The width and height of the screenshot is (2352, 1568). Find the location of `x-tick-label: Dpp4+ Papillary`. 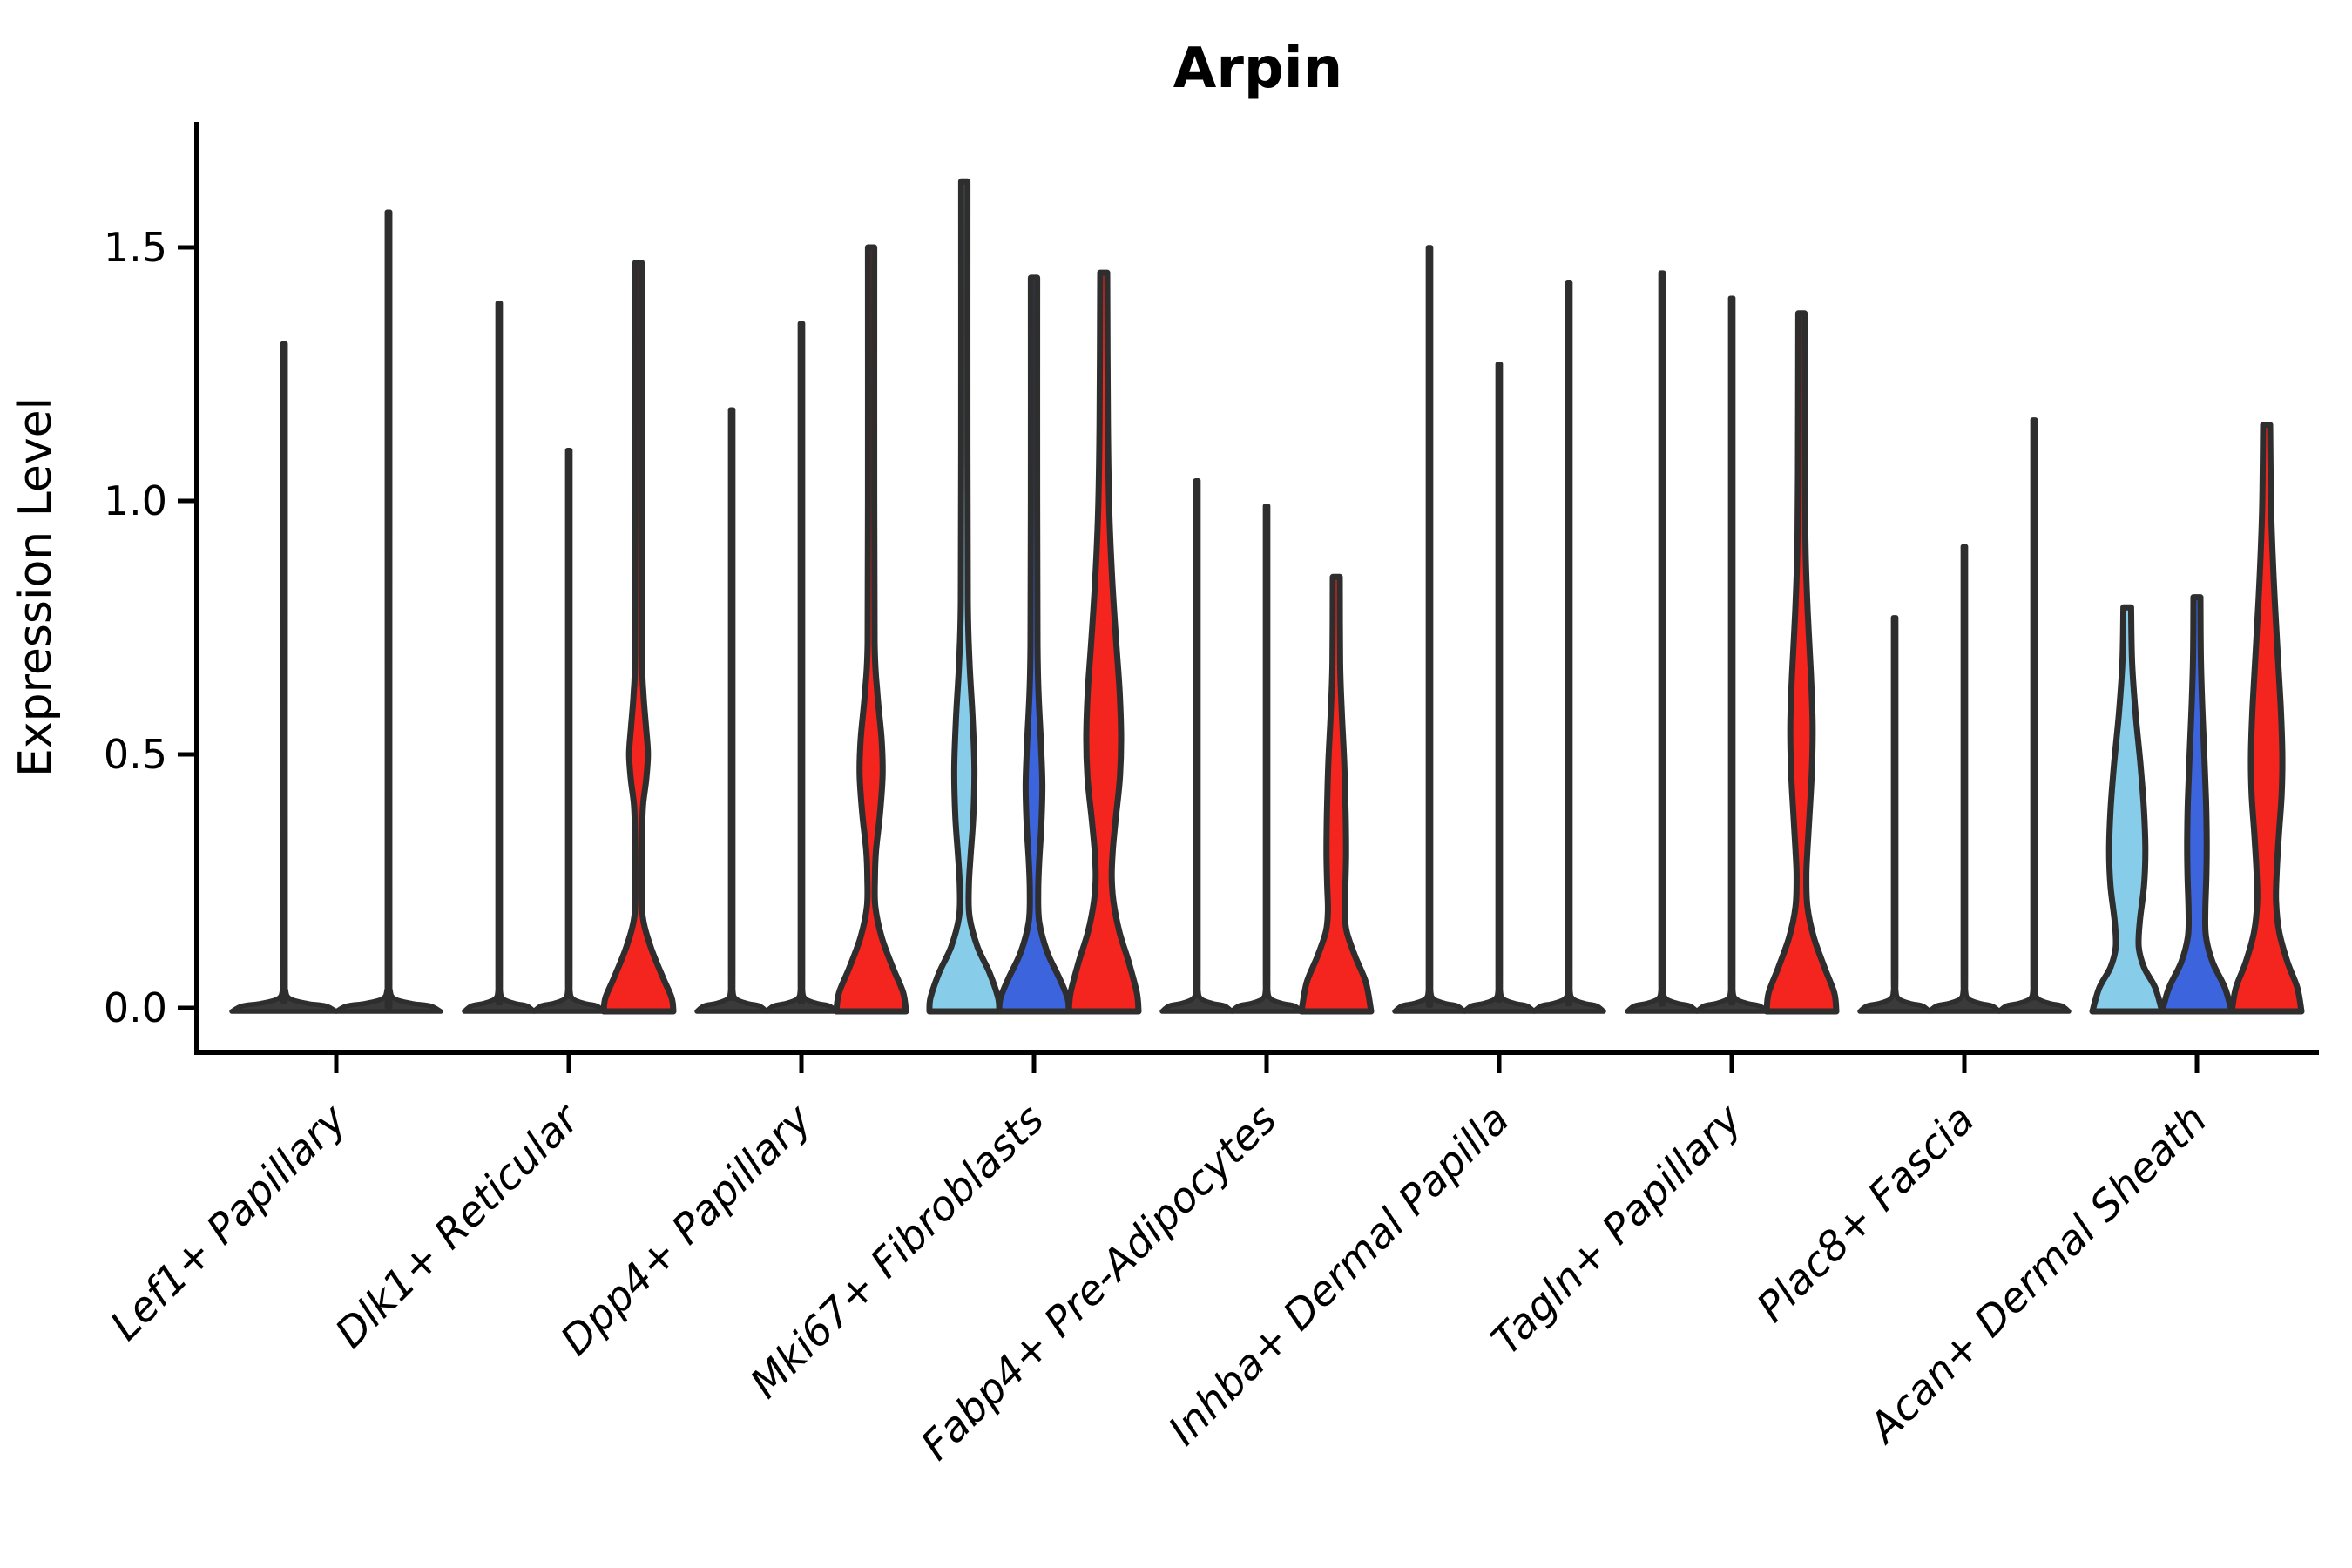

x-tick-label: Dpp4+ Papillary is located at coordinates (686, 1230).